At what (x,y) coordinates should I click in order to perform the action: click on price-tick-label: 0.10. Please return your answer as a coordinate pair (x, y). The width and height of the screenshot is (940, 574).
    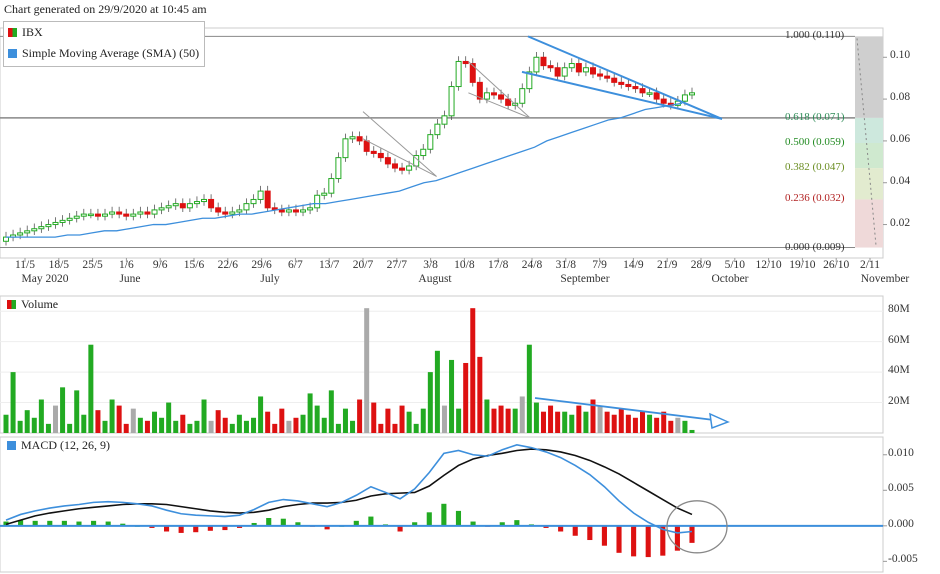
    Looking at the image, I should click on (900, 55).